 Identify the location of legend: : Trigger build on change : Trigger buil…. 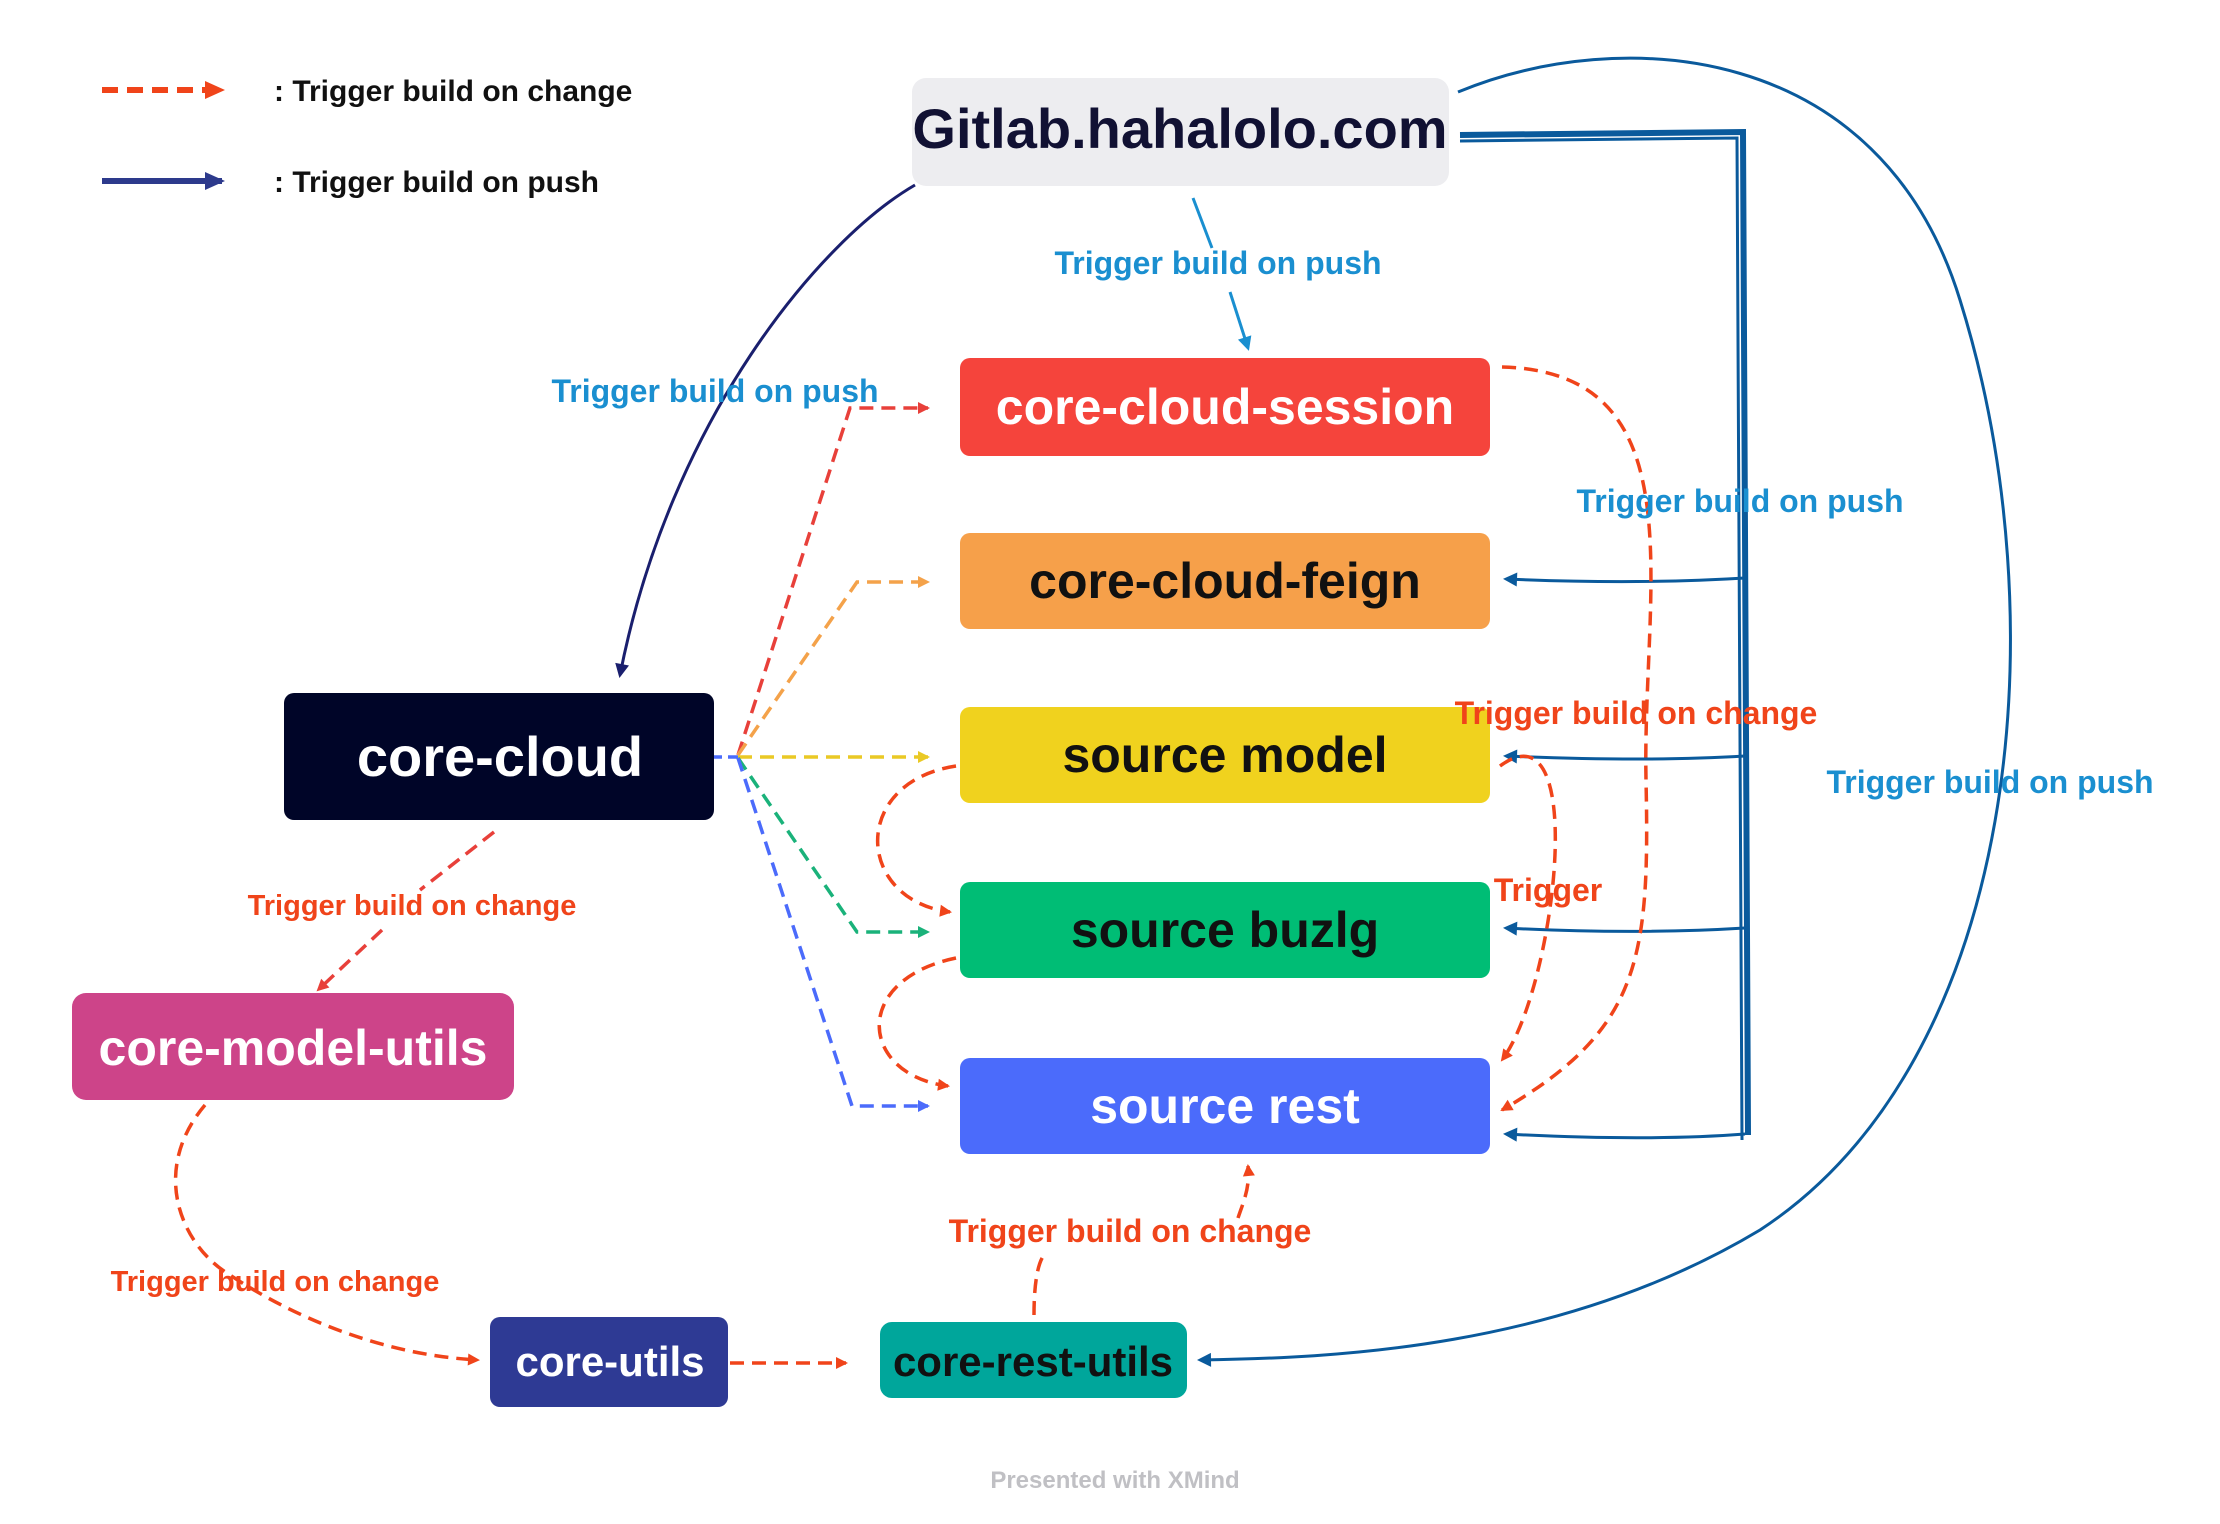
(367, 137).